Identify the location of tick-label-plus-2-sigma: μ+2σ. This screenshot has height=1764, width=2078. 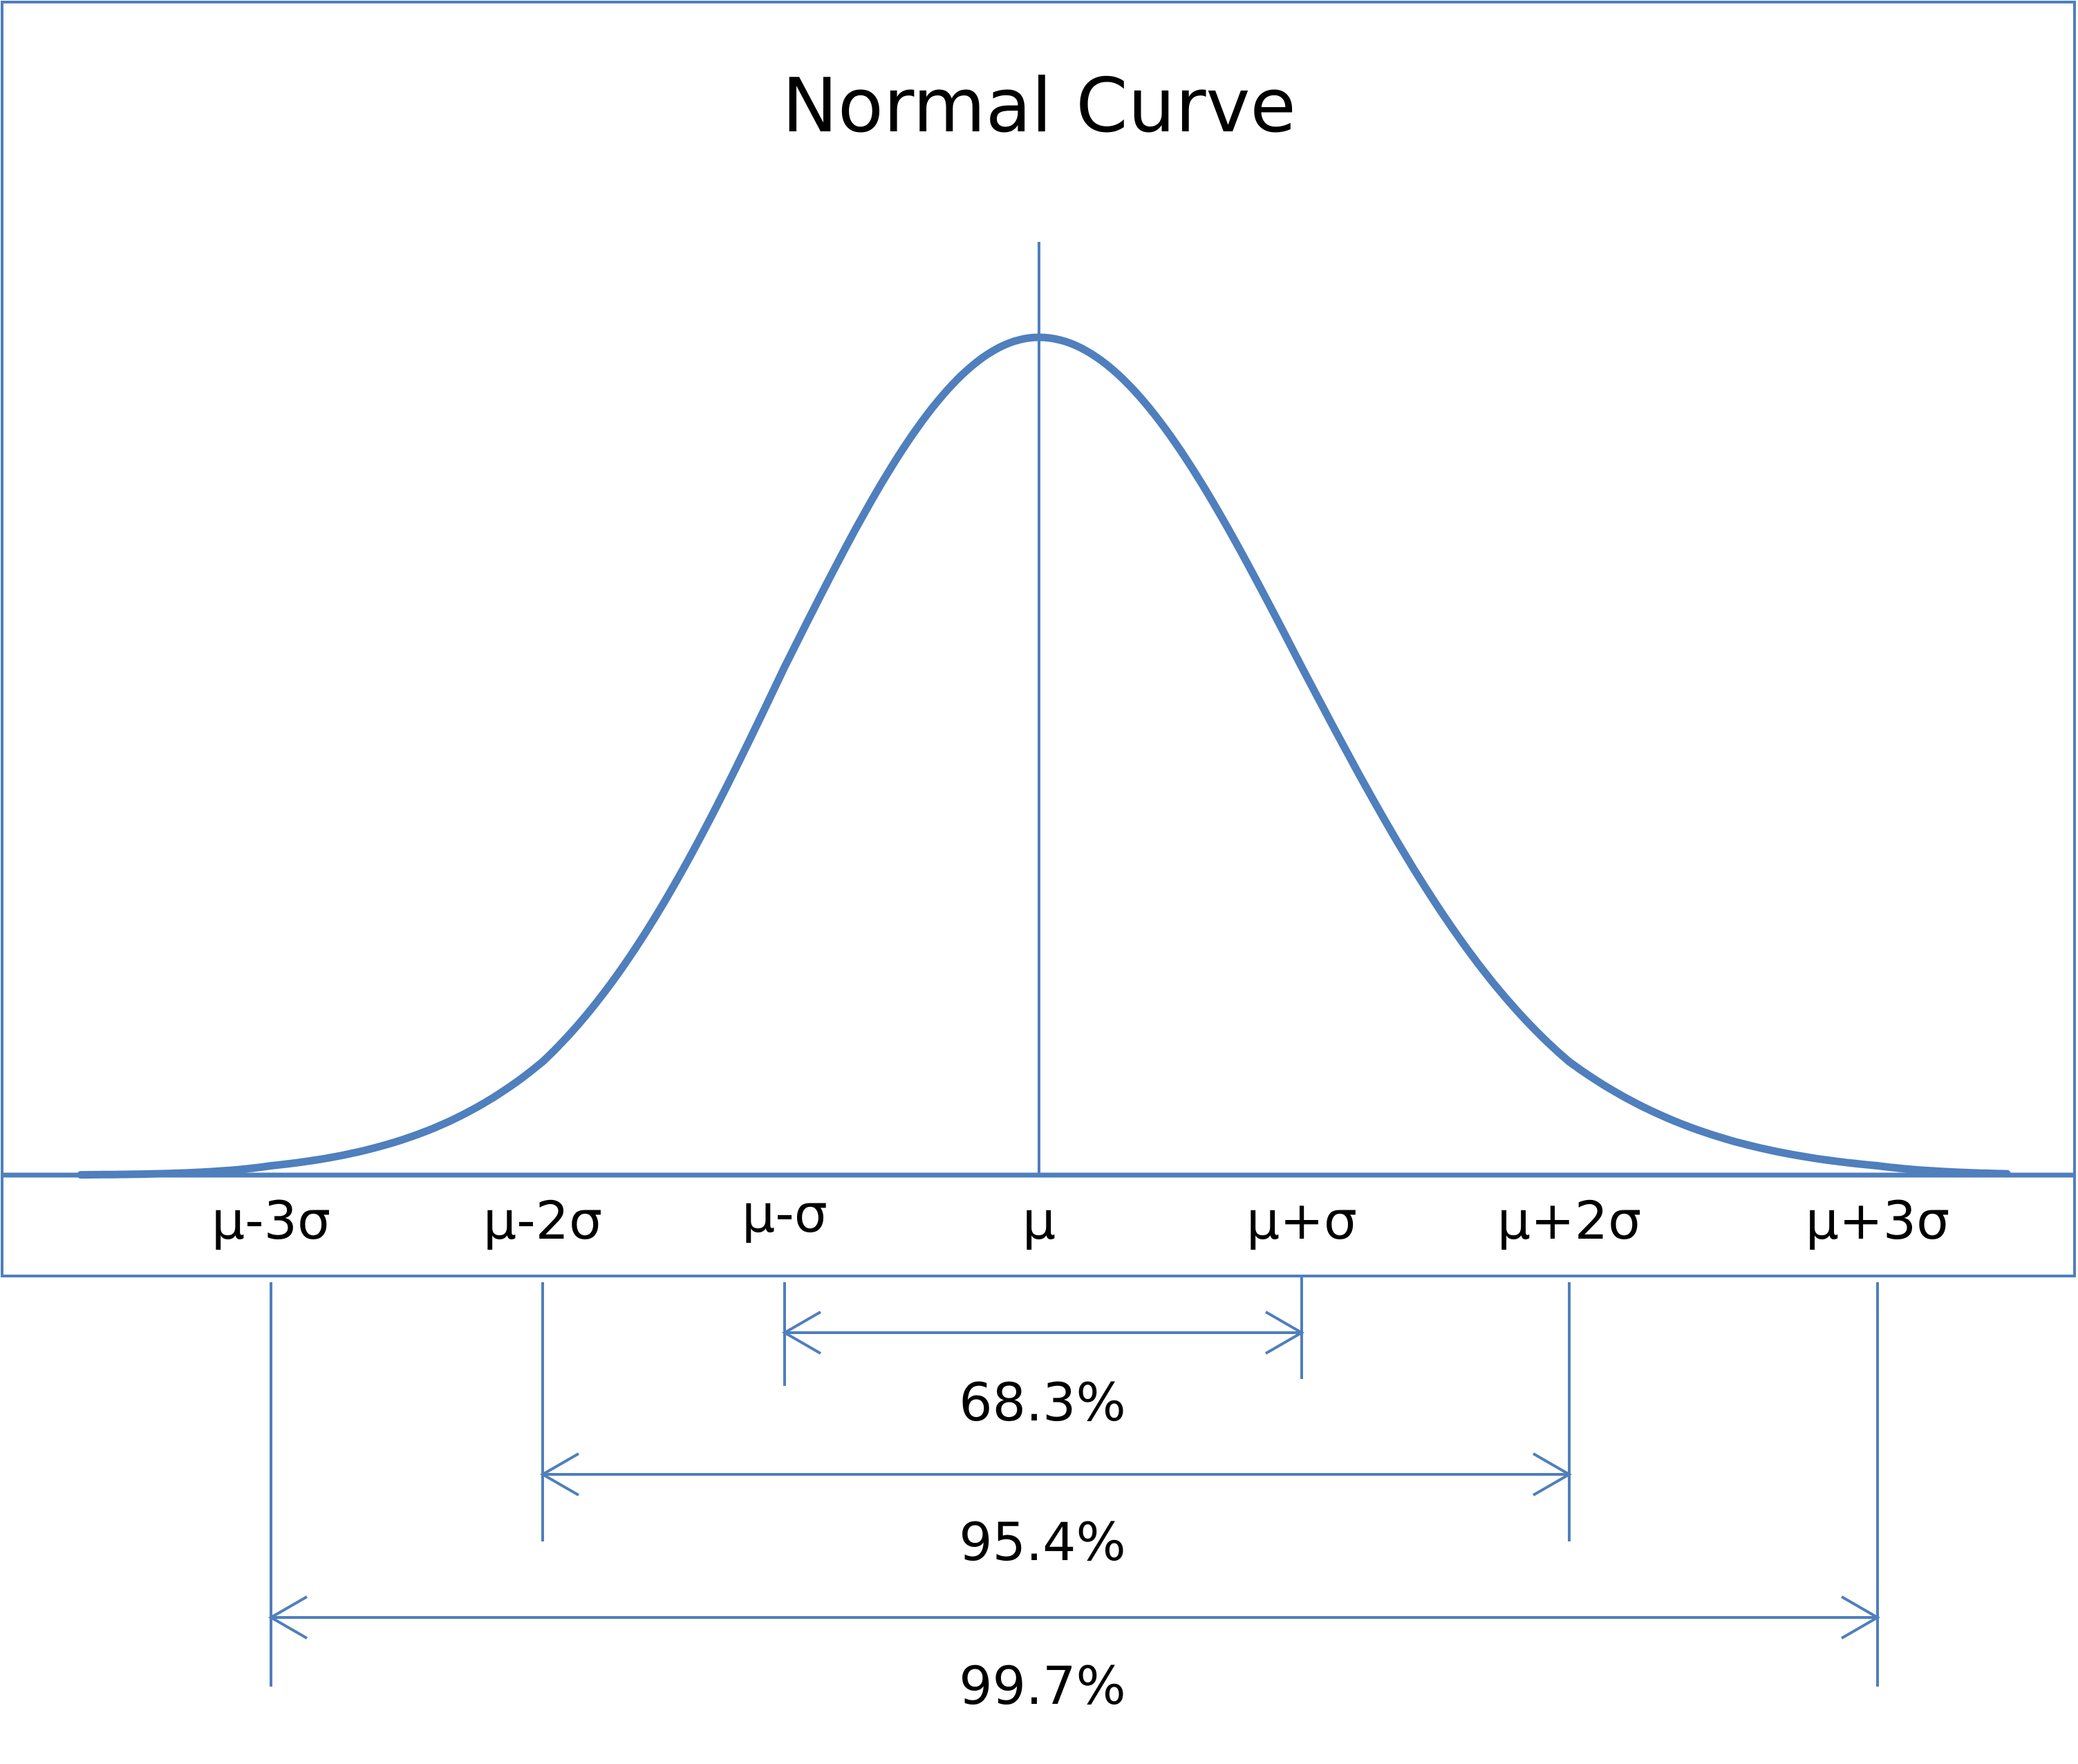
(1569, 1220).